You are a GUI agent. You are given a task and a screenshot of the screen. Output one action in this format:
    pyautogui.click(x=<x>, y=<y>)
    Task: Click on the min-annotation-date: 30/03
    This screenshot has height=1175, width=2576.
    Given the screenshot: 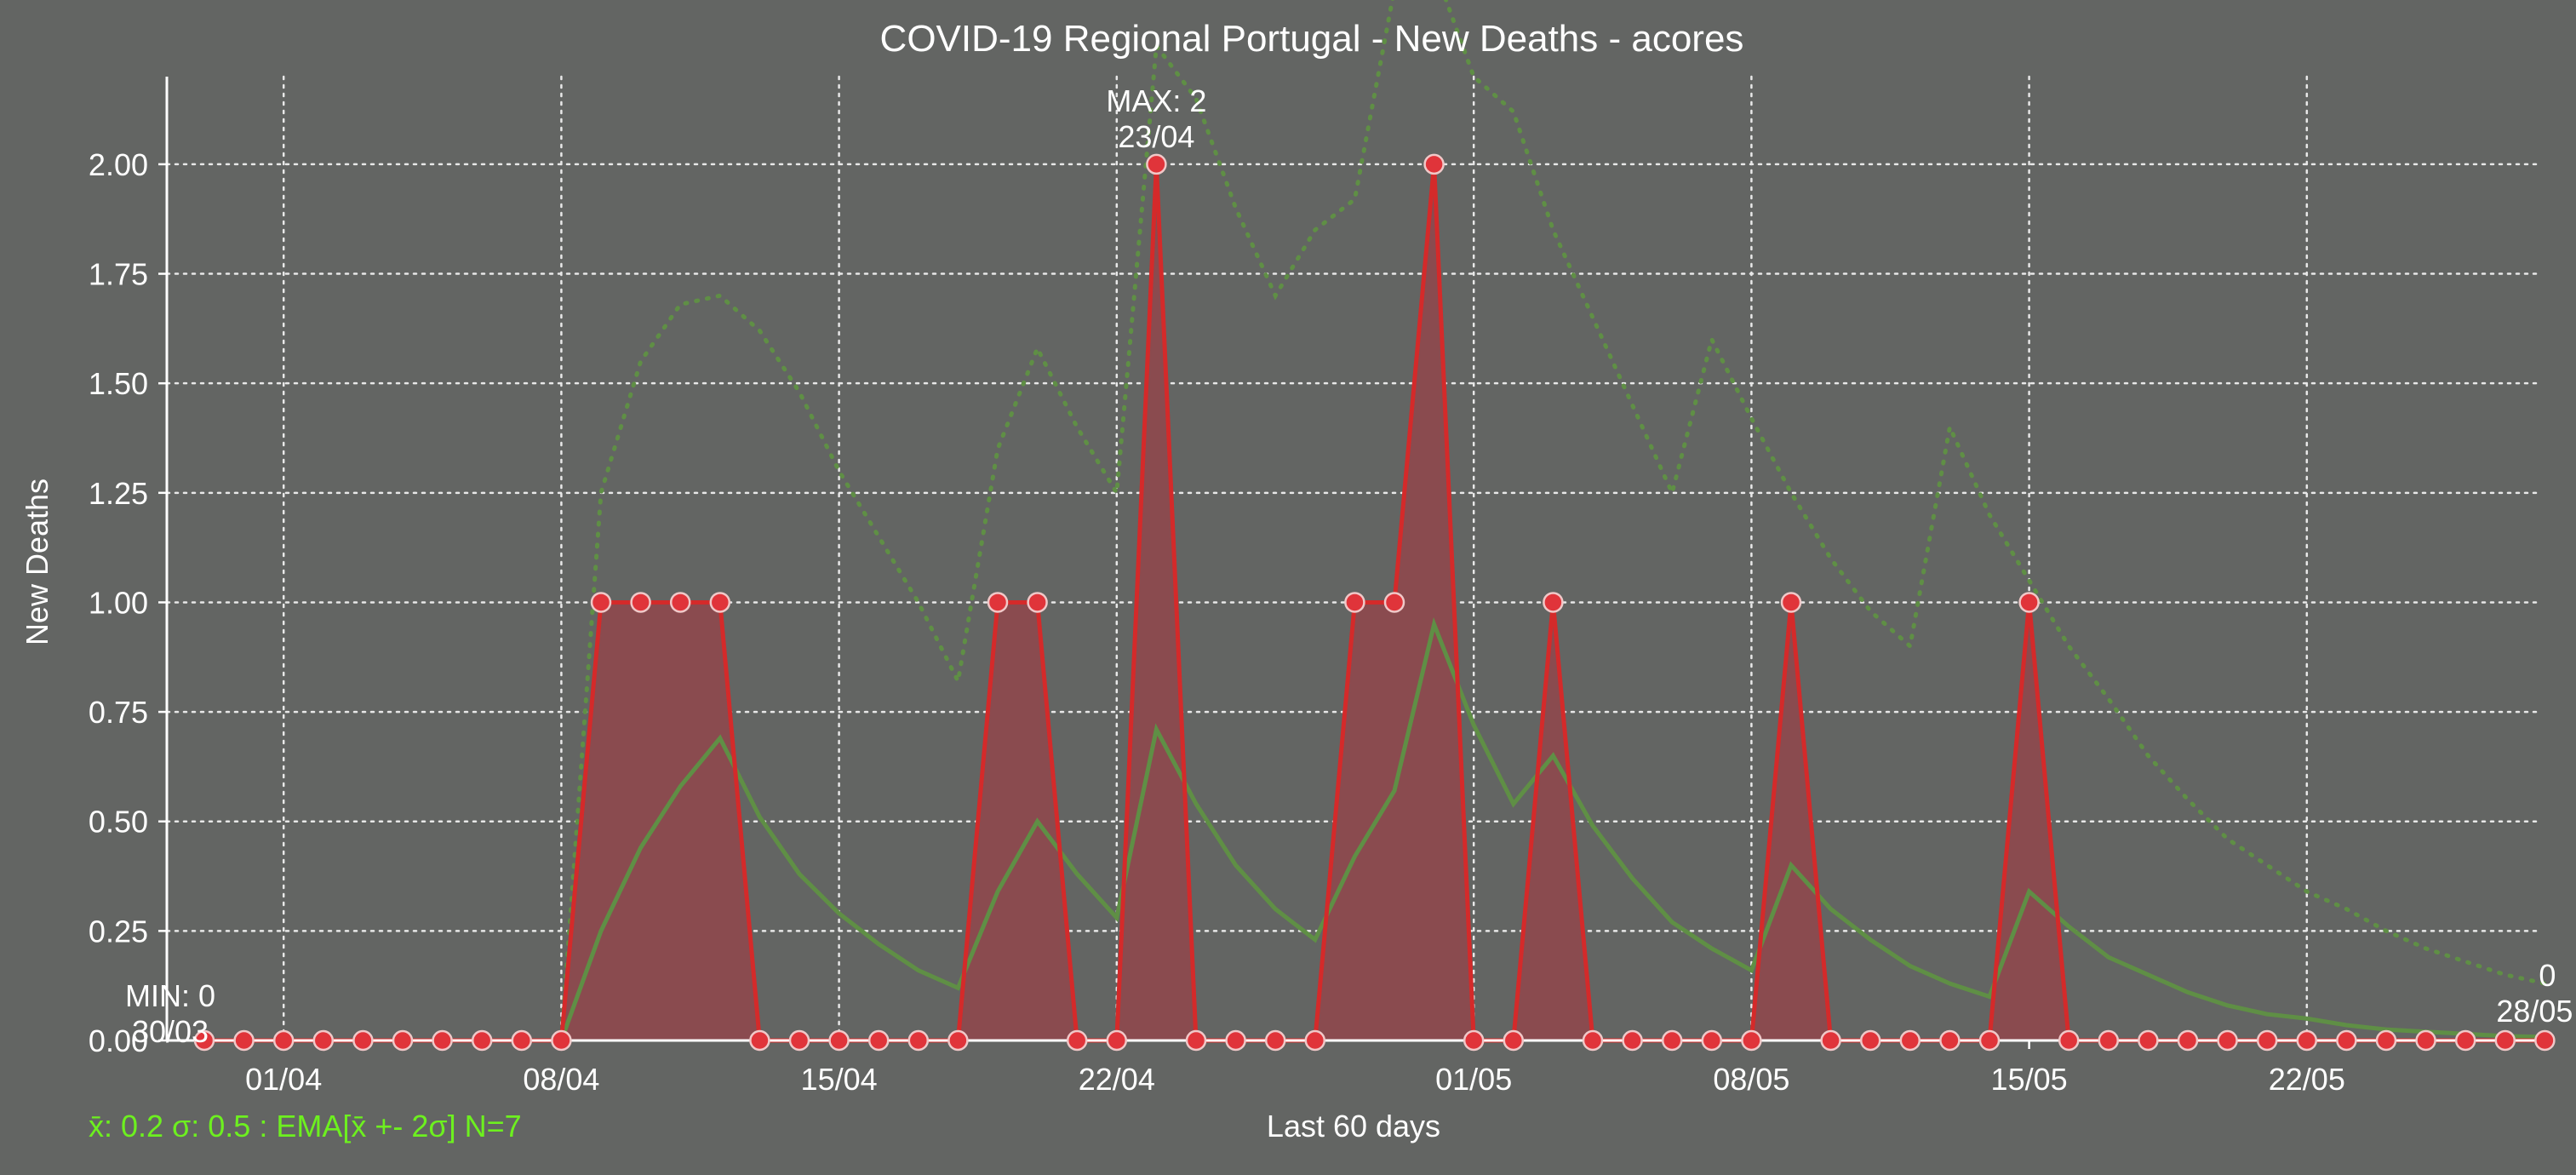 What is the action you would take?
    pyautogui.click(x=170, y=1031)
    